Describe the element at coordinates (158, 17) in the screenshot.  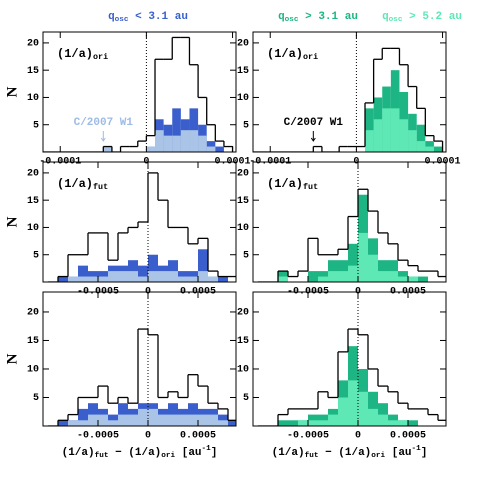
I see `column-label-part: < 3.1 au` at that location.